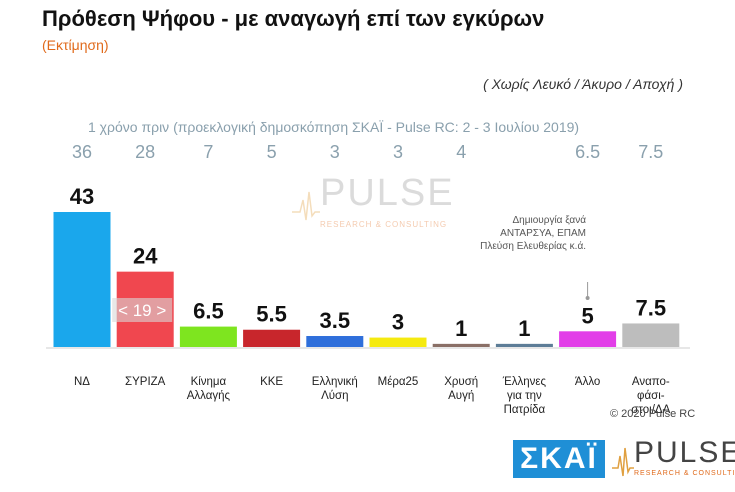  What do you see at coordinates (335, 152) in the screenshot?
I see `previous-value-4: 3` at bounding box center [335, 152].